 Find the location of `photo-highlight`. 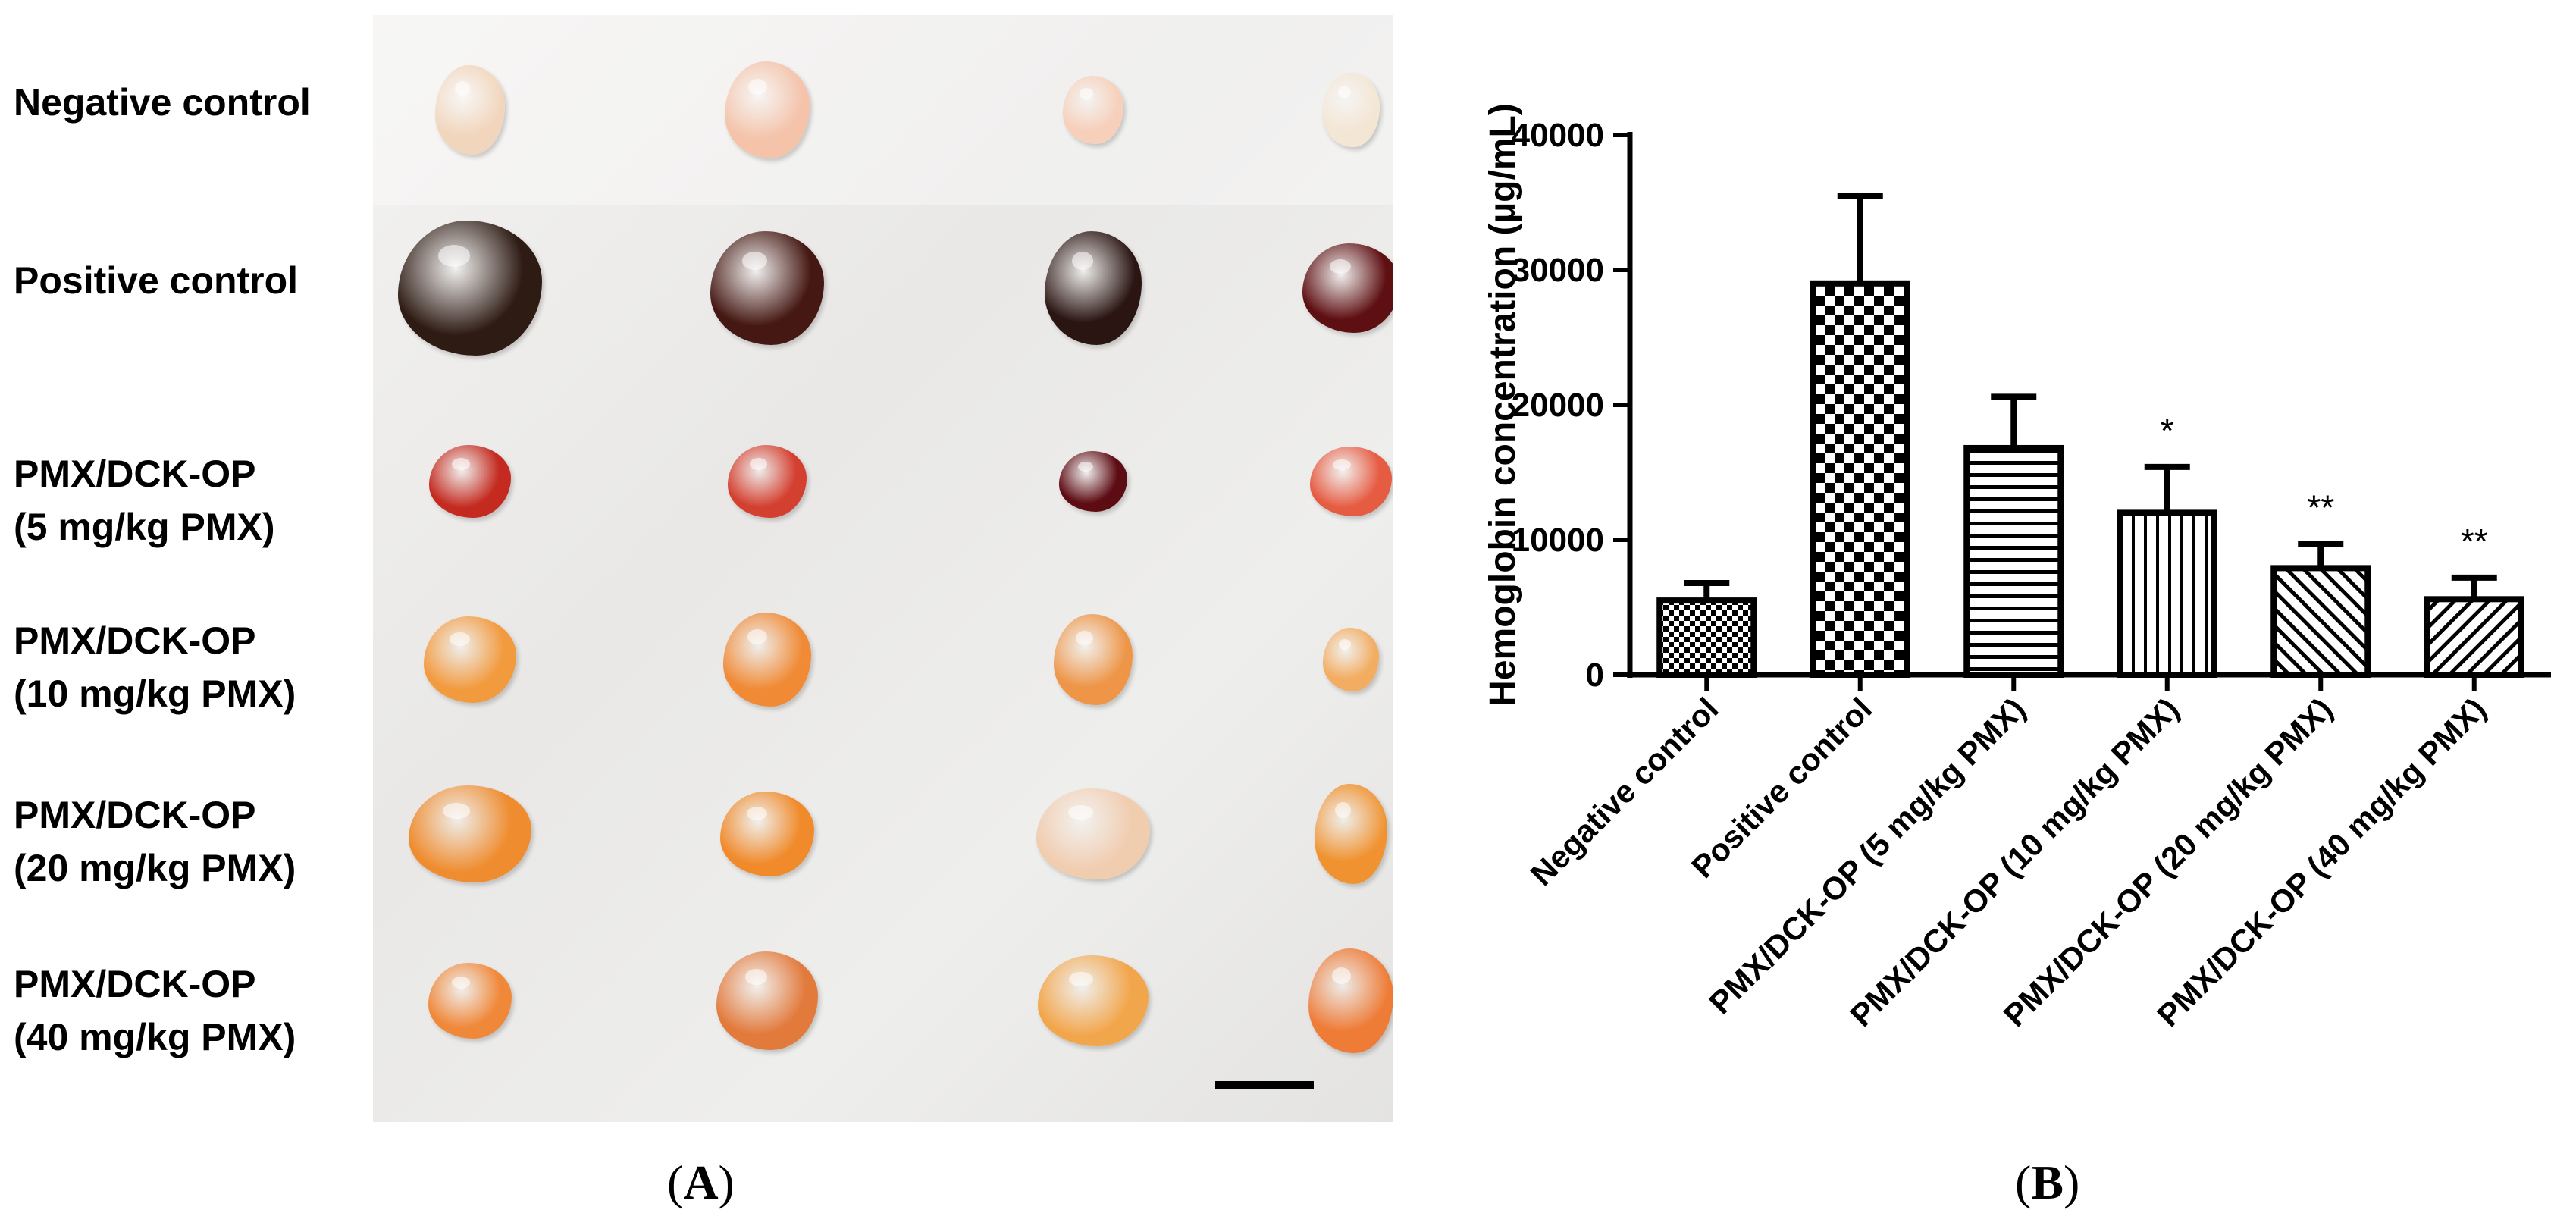

photo-highlight is located at coordinates (883, 110).